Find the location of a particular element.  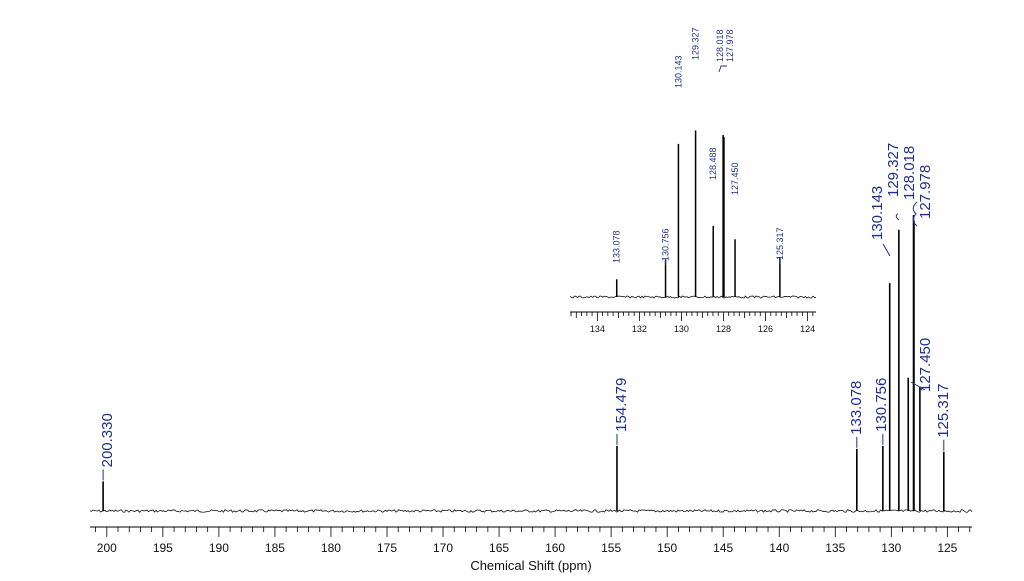

tick-label: 125 is located at coordinates (947, 548).